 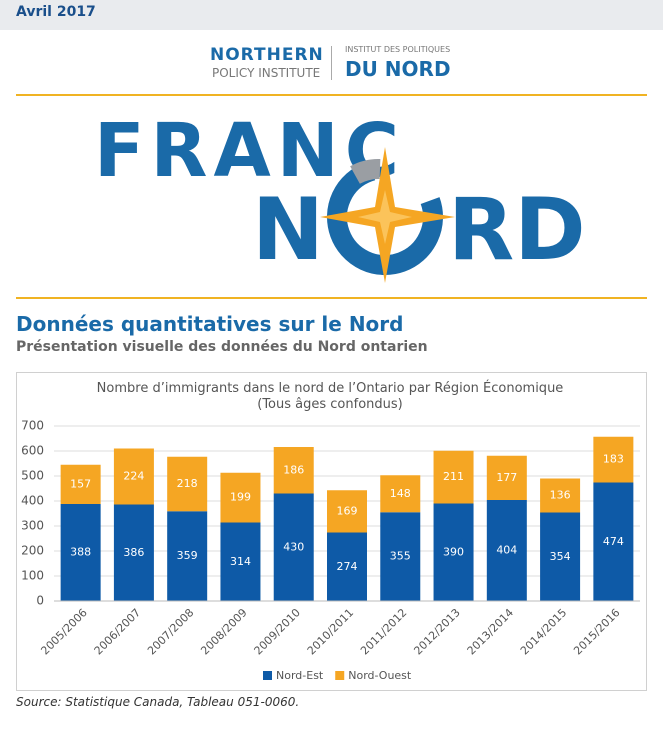 What do you see at coordinates (490, 631) in the screenshot?
I see `x-tick-label: 2013/2014` at bounding box center [490, 631].